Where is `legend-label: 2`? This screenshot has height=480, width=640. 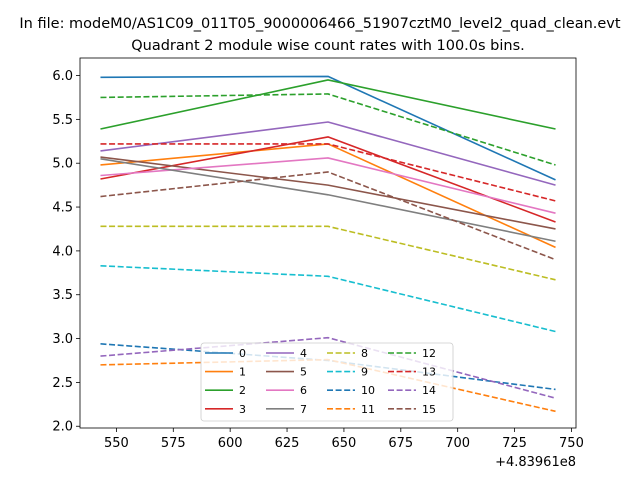 legend-label: 2 is located at coordinates (242, 390).